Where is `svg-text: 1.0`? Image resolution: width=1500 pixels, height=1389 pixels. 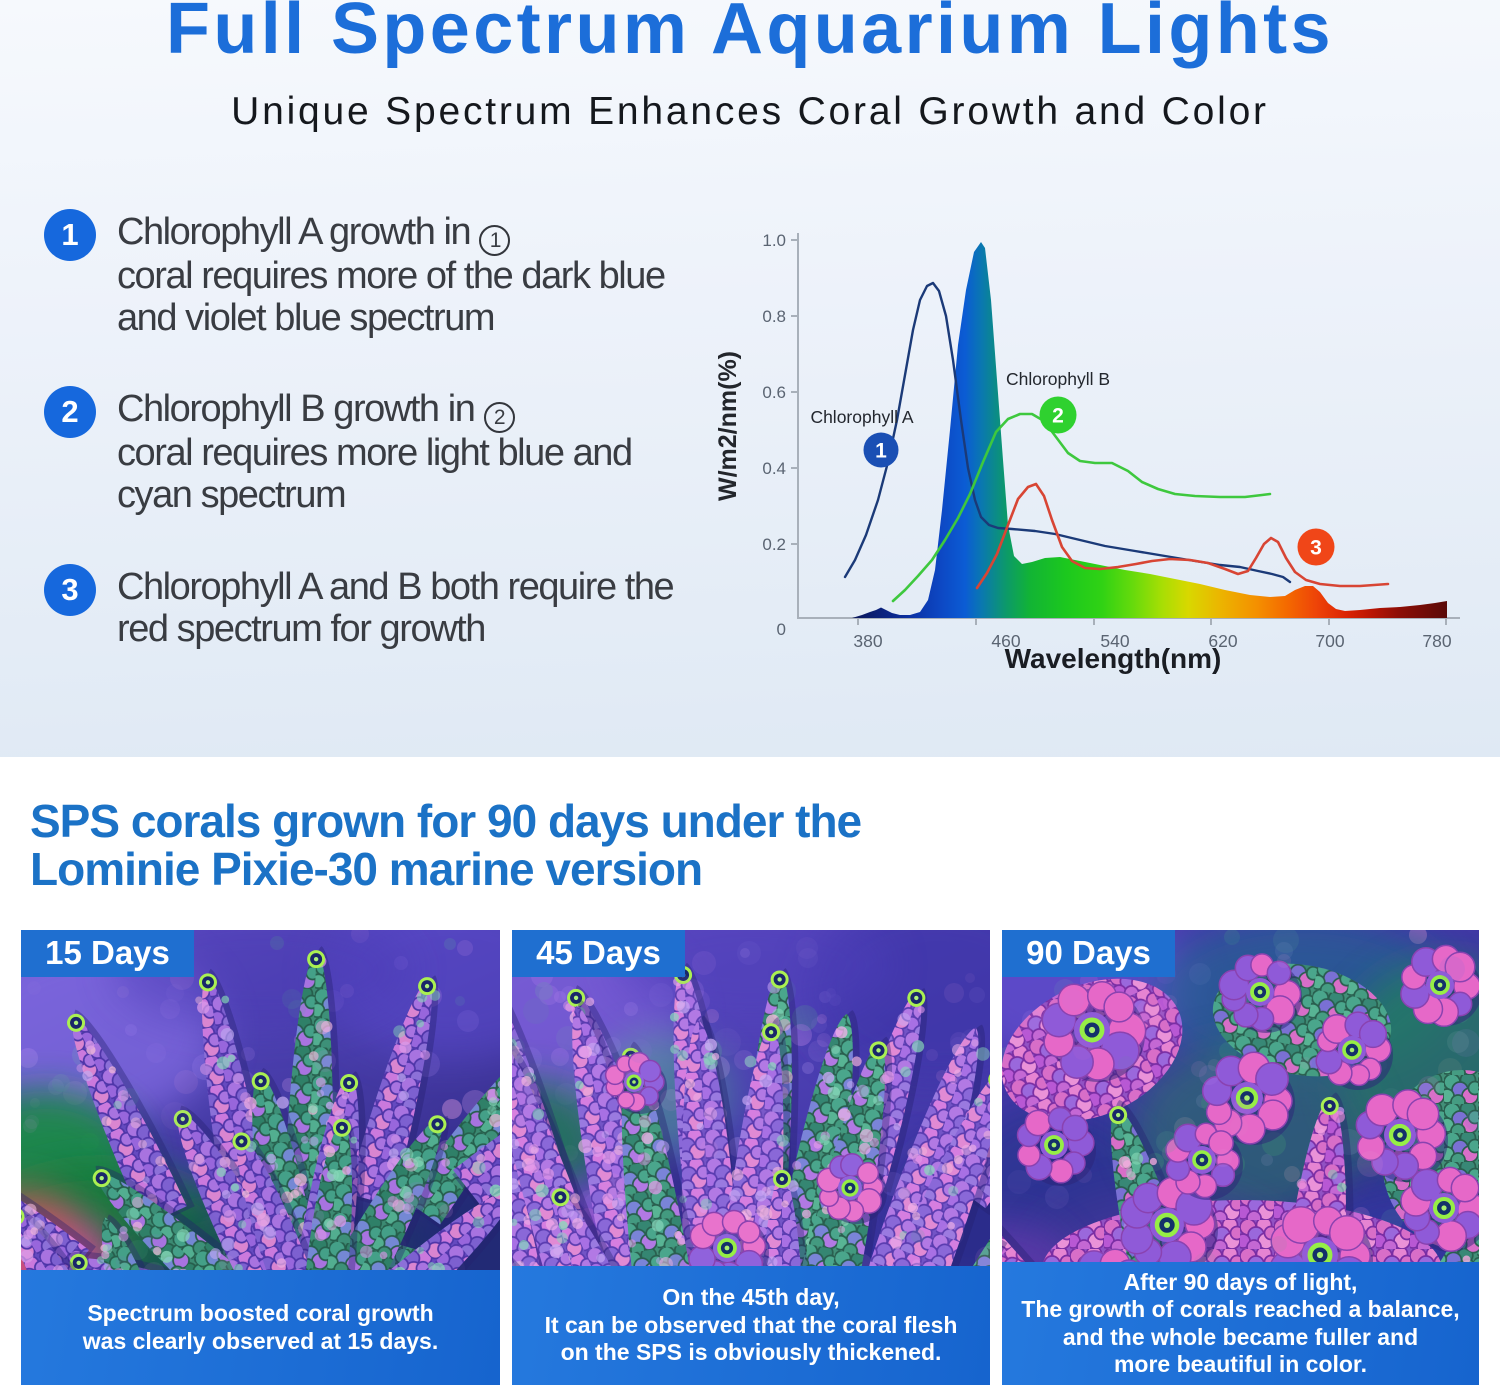 svg-text: 1.0 is located at coordinates (774, 240).